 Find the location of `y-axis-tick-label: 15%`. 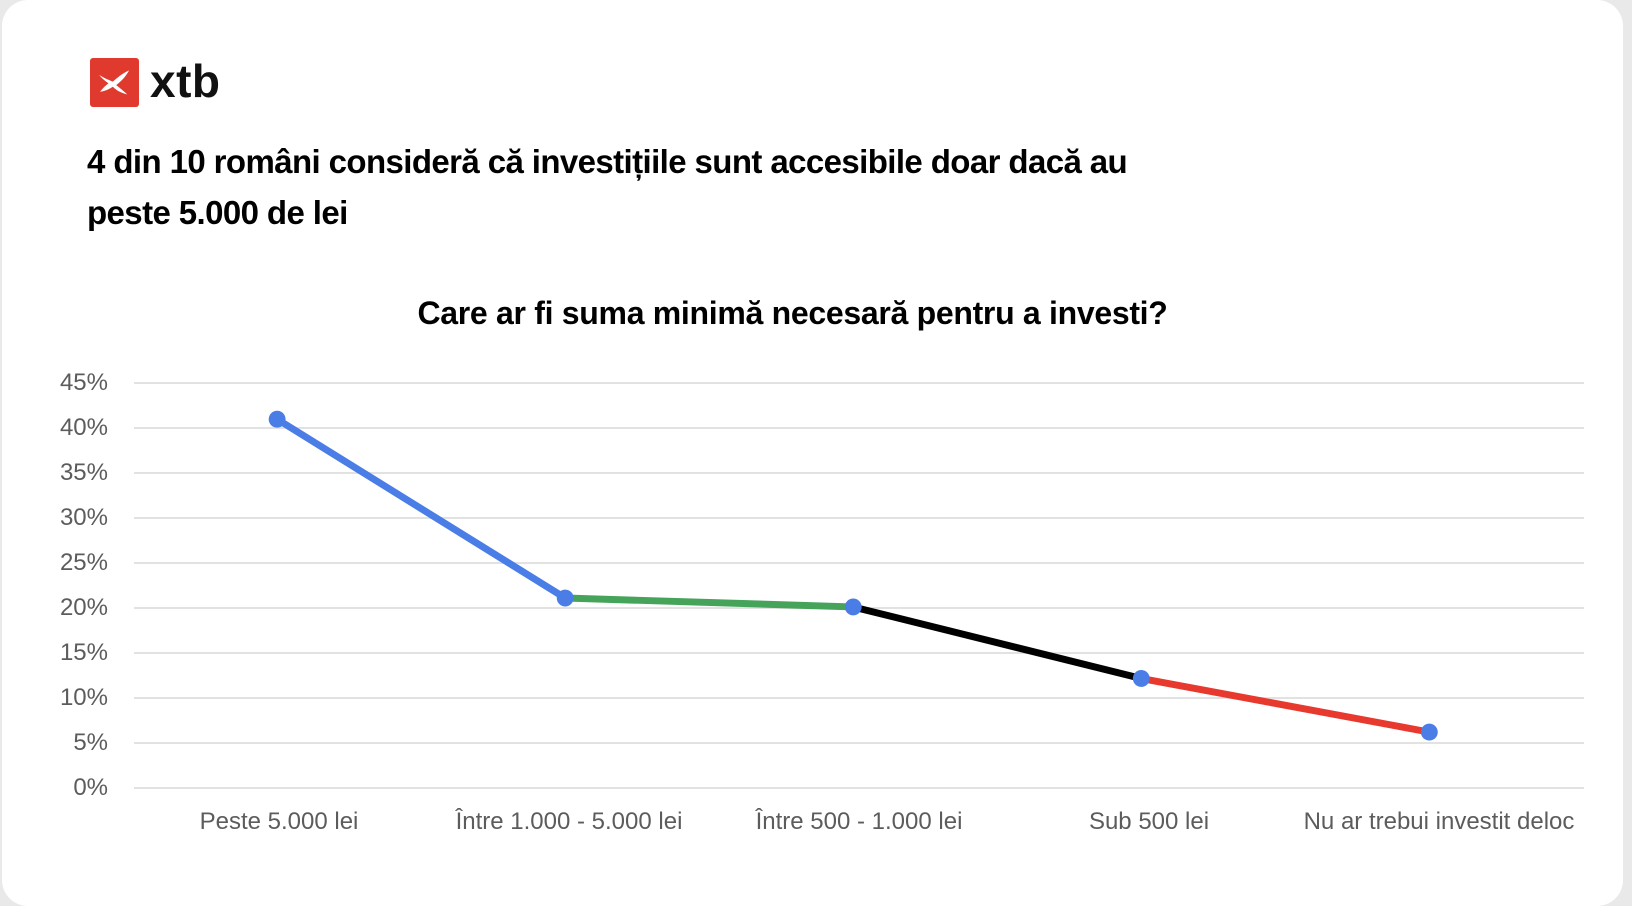

y-axis-tick-label: 15% is located at coordinates (83, 652).